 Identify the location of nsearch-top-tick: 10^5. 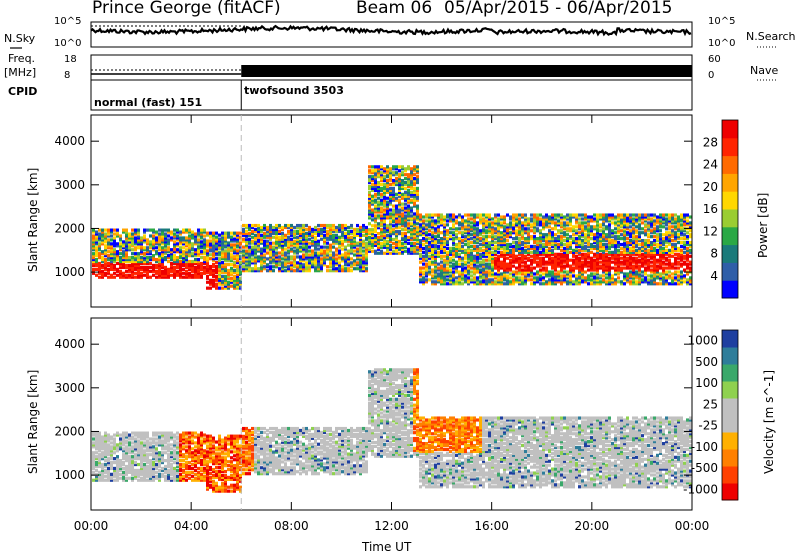
(722, 21).